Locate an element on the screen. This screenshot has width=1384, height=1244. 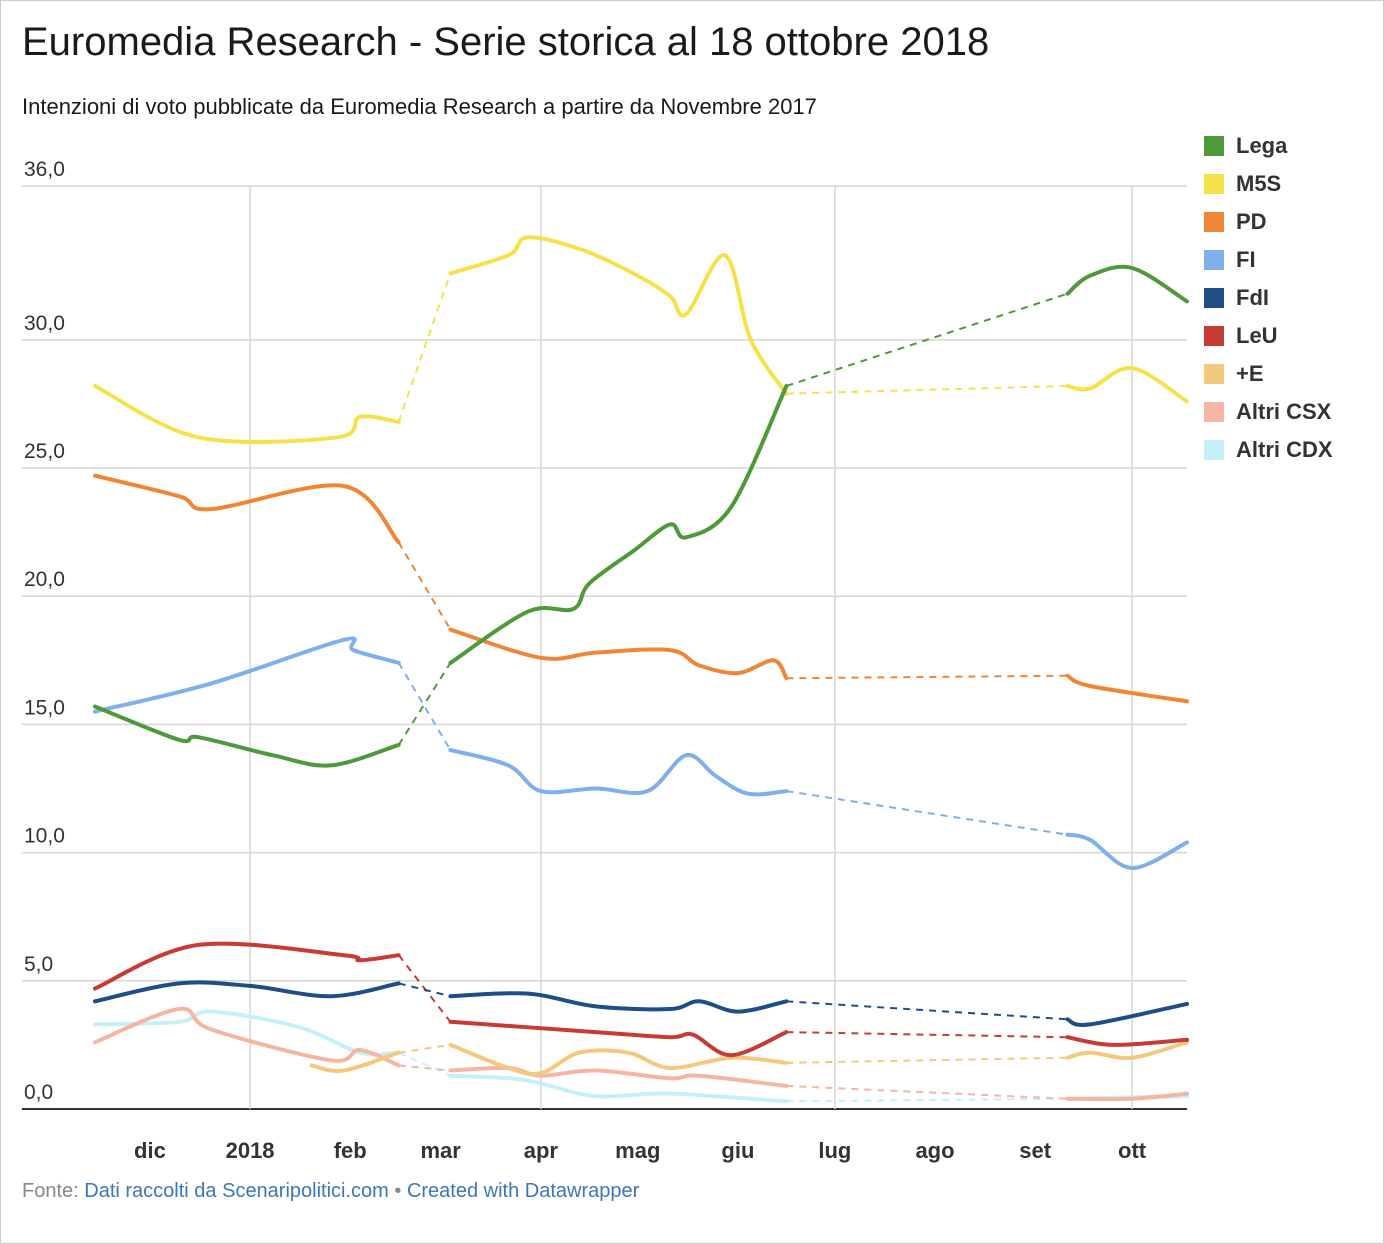
legend-item-altri-csx: Altri CSX is located at coordinates (1268, 412).